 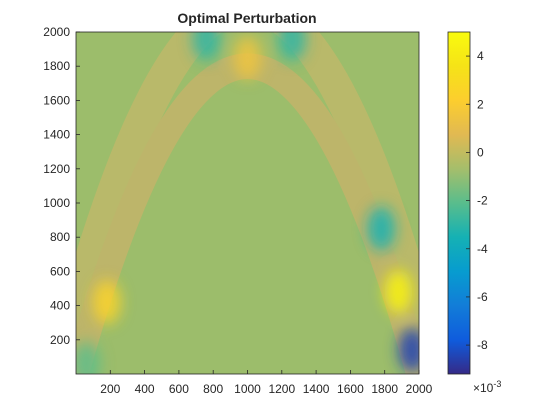 I want to click on y-tick-label: 1000, so click(x=56, y=203).